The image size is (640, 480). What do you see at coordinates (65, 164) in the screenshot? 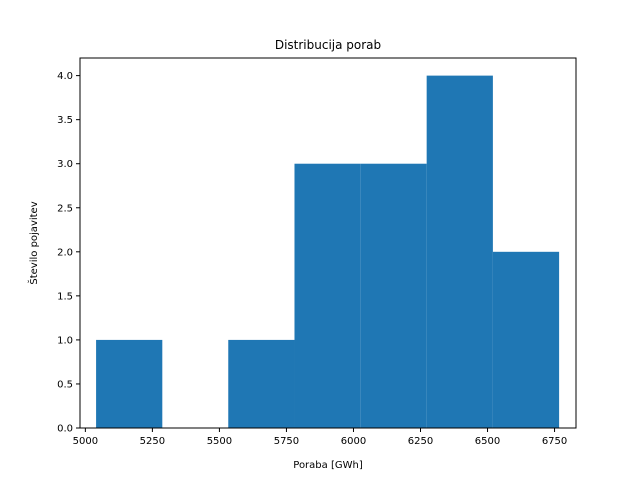
I see `y-tick-label: 3.0` at bounding box center [65, 164].